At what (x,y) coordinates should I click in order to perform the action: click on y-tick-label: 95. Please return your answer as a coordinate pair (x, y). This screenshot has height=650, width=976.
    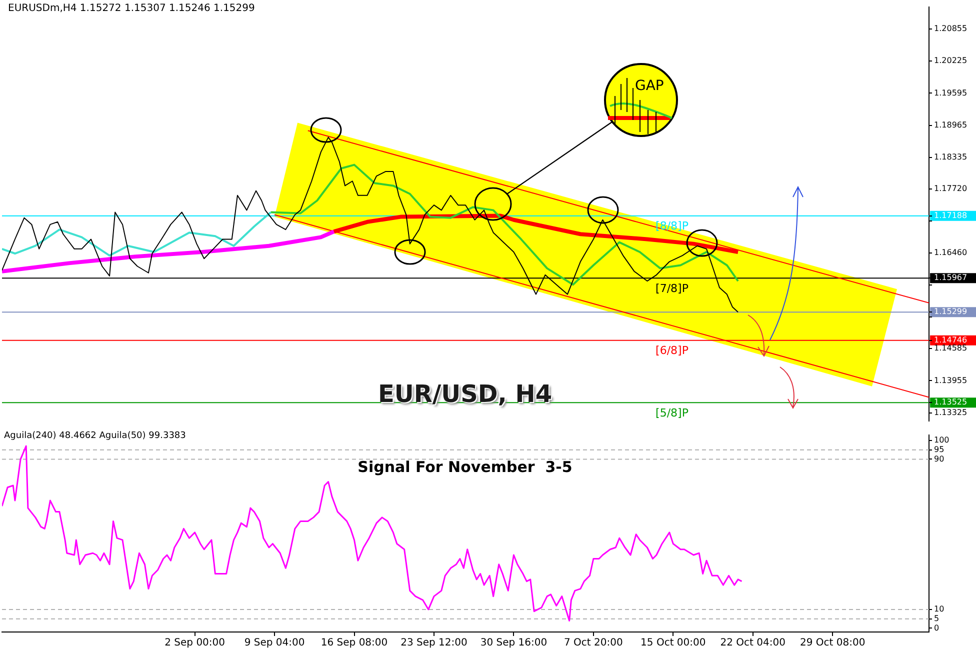
    Looking at the image, I should click on (939, 449).